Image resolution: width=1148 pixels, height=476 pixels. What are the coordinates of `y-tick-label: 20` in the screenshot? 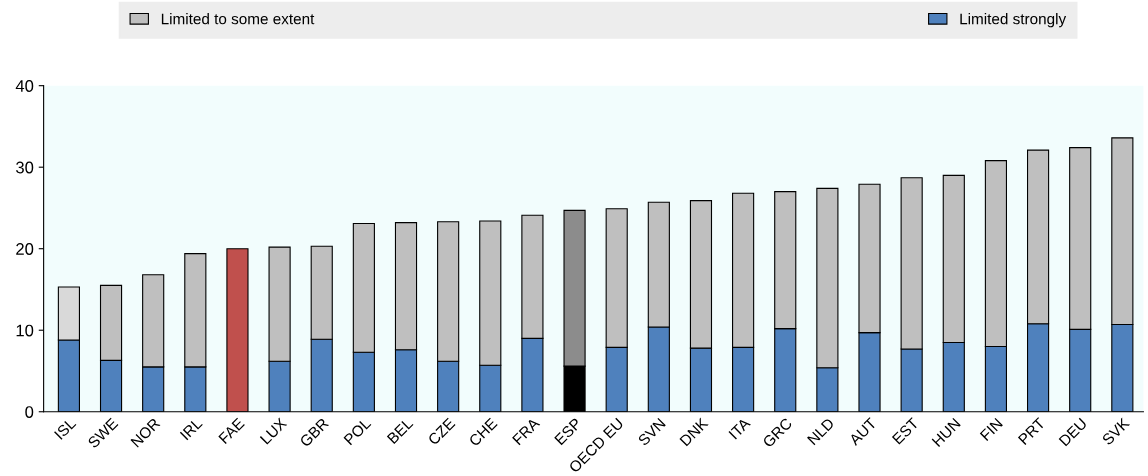 It's located at (25, 249).